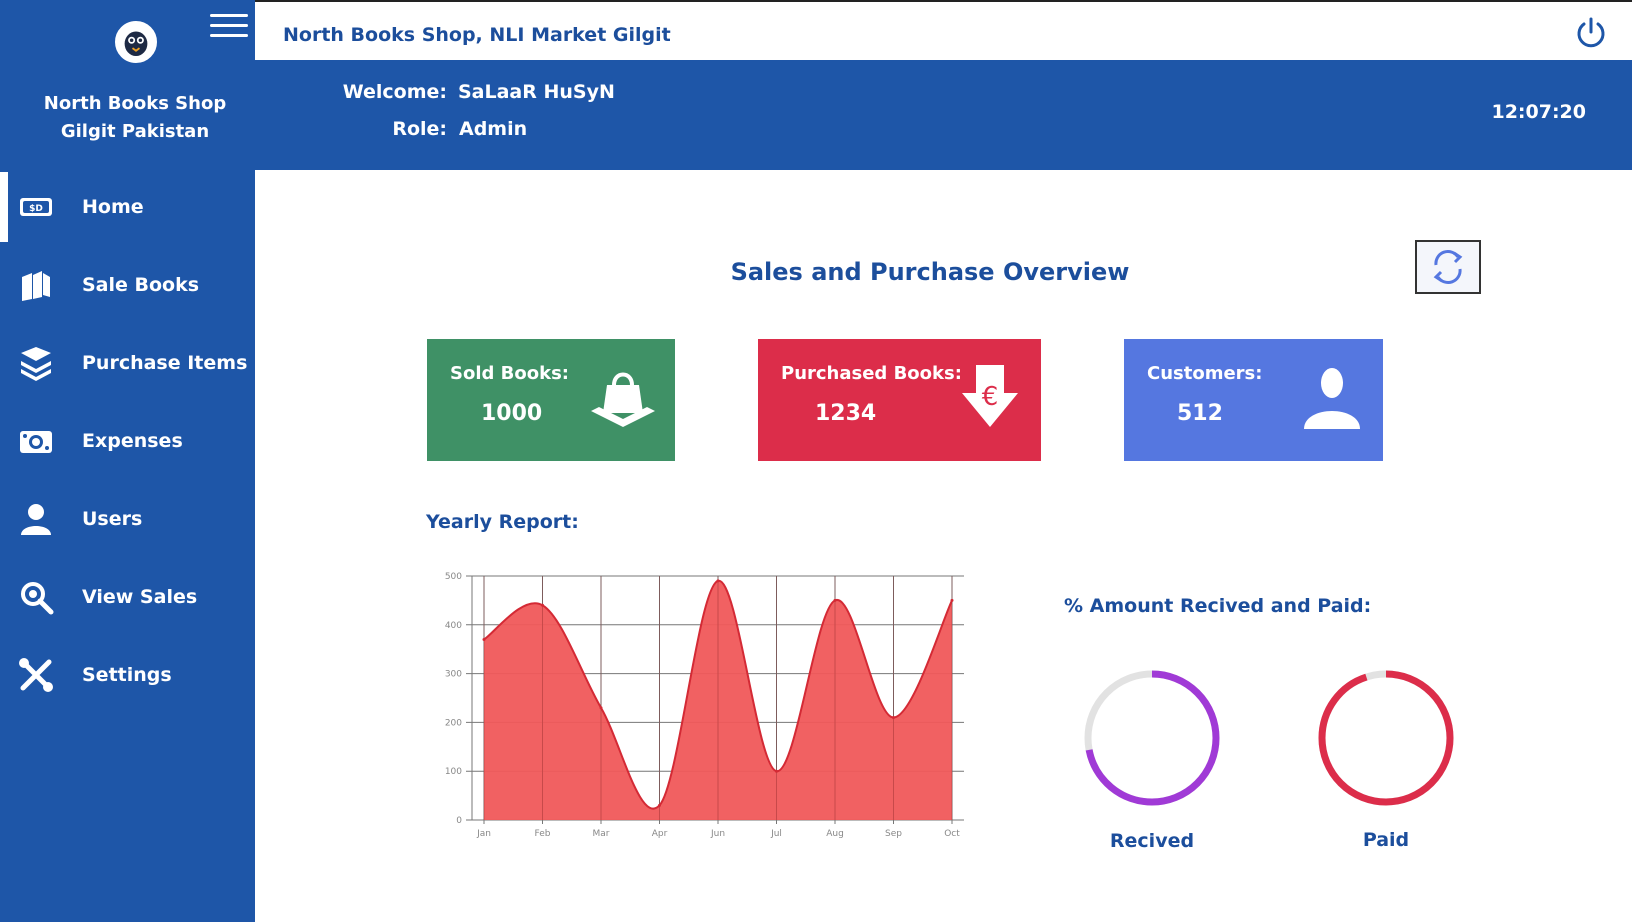  Describe the element at coordinates (943, 30) in the screenshot. I see `top-bar: North Books Shop, NLI Market Gilgit` at that location.